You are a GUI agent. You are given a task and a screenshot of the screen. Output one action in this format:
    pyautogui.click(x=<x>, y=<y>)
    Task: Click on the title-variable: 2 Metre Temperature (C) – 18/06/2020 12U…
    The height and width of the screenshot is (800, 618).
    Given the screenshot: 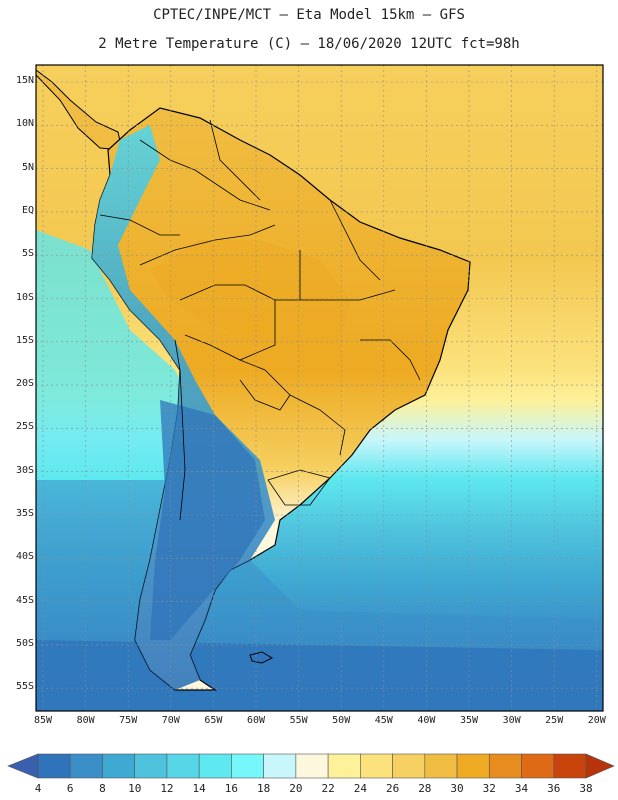 What is the action you would take?
    pyautogui.click(x=309, y=44)
    